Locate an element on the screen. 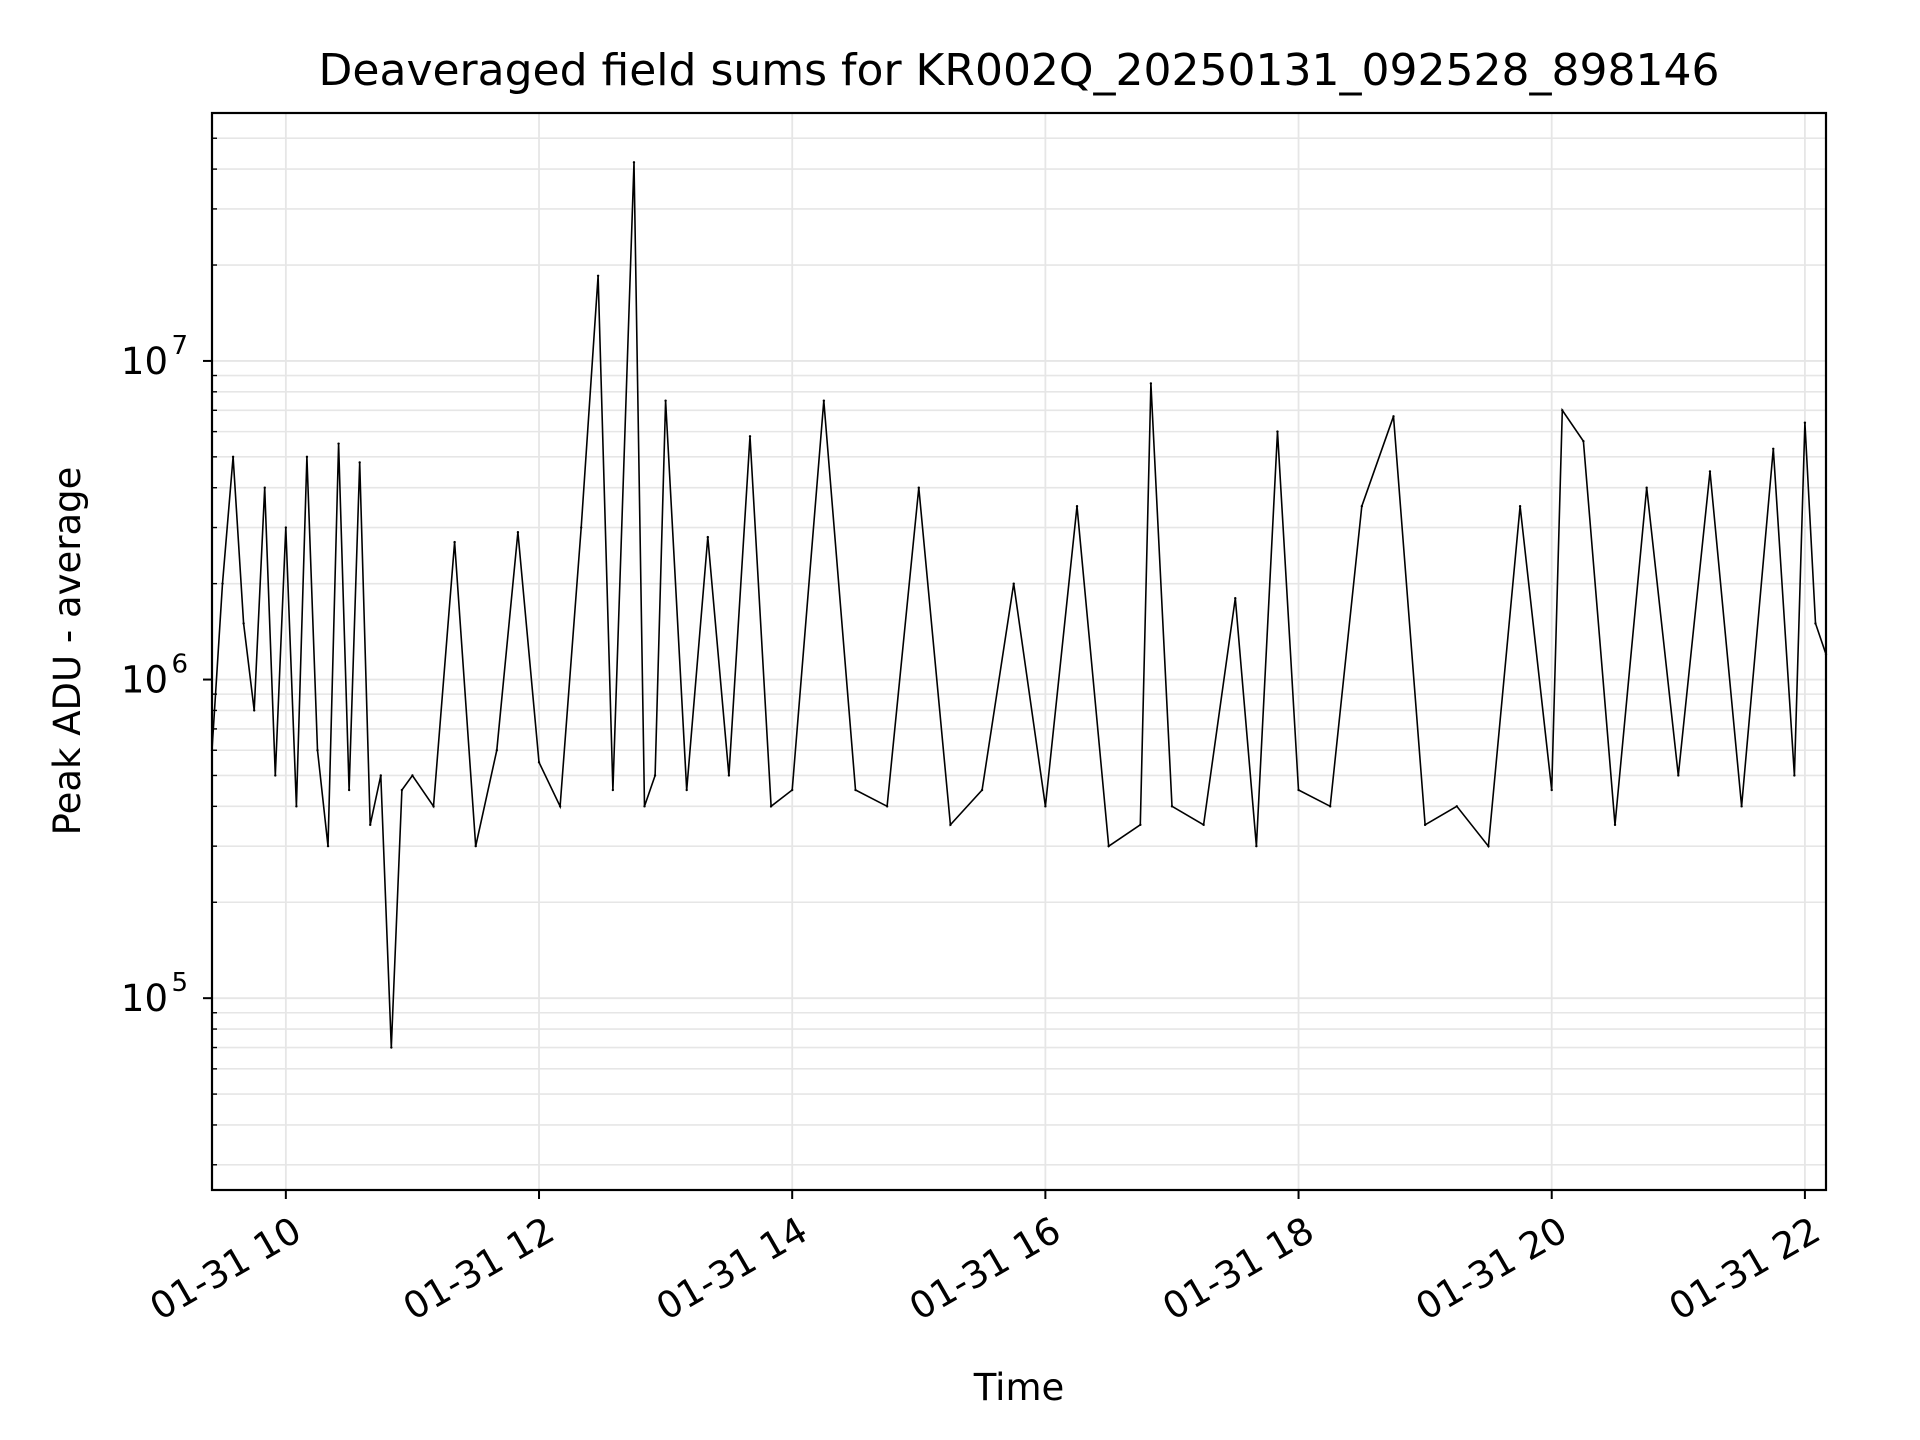 The image size is (1920, 1440). x-axis-label: Time is located at coordinates (1019, 1387).